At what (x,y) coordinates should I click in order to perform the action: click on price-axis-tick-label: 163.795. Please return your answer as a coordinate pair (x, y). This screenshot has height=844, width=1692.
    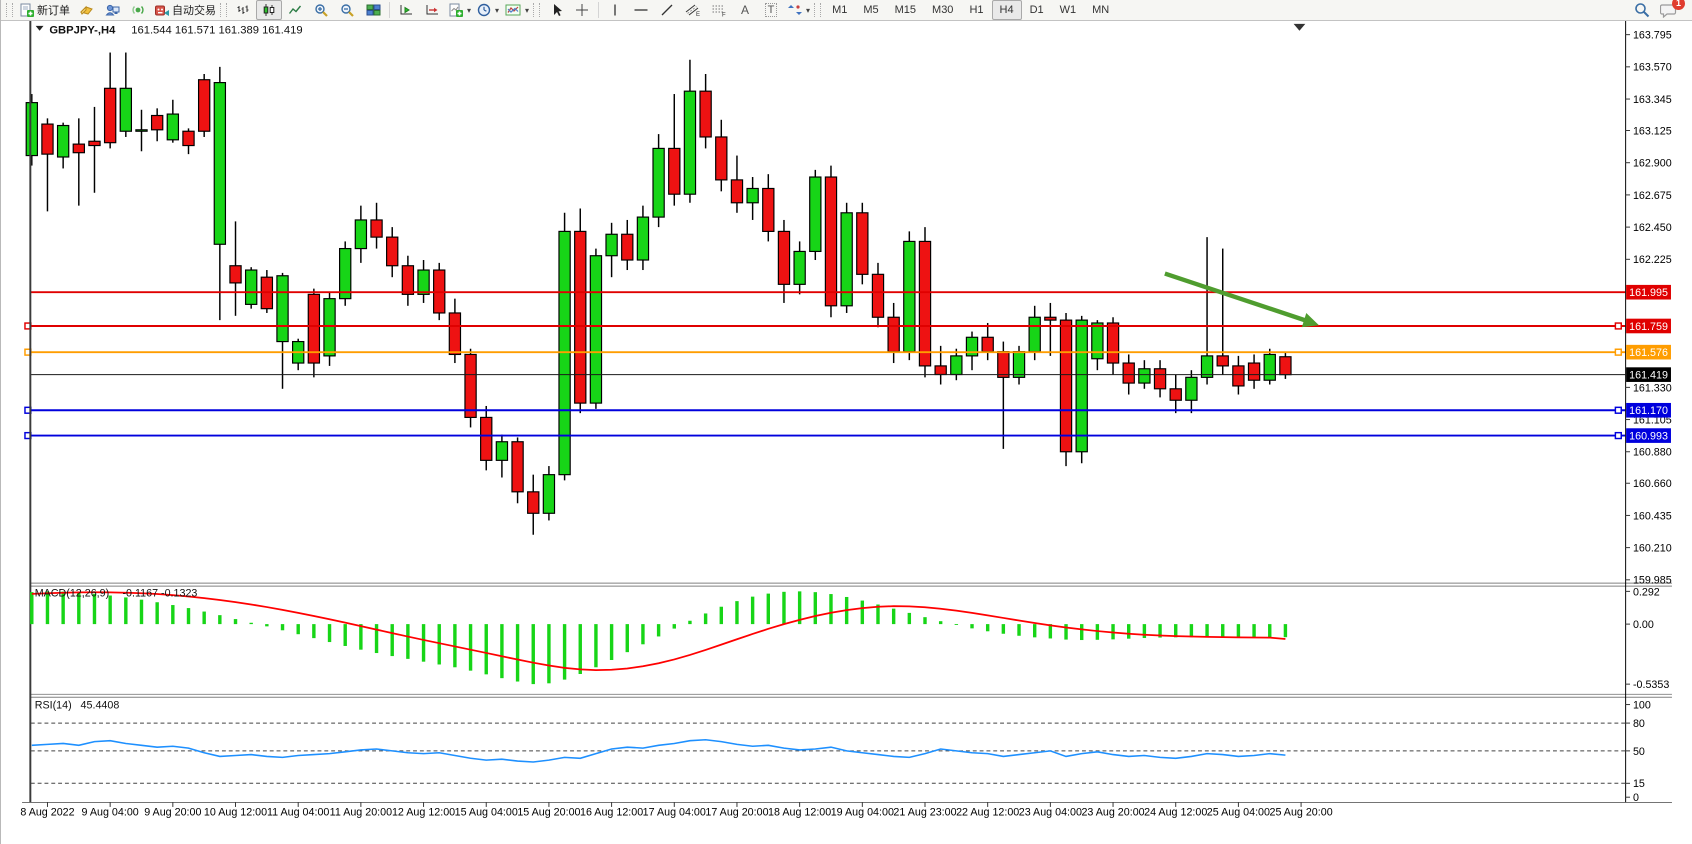
    Looking at the image, I should click on (1652, 36).